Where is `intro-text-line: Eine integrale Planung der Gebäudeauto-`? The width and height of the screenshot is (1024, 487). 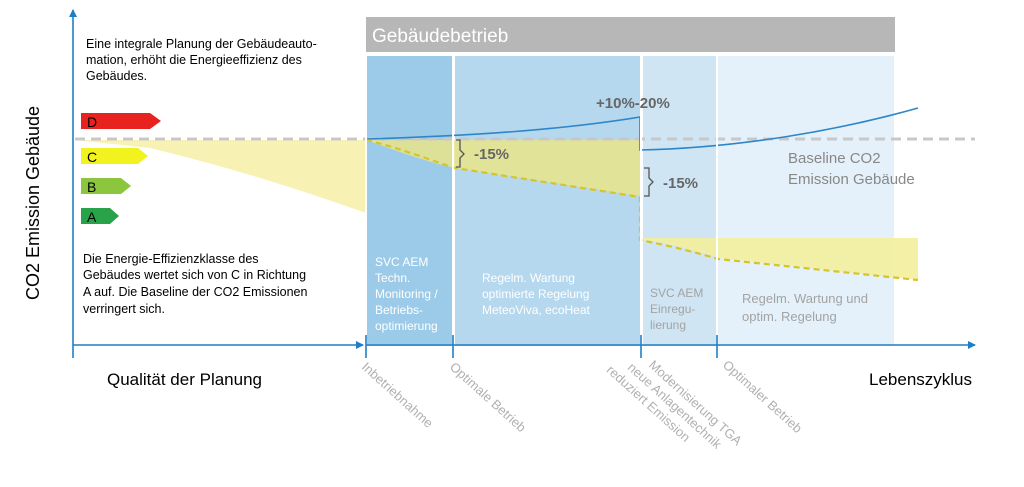 intro-text-line: Eine integrale Planung der Gebäudeauto- is located at coordinates (201, 44).